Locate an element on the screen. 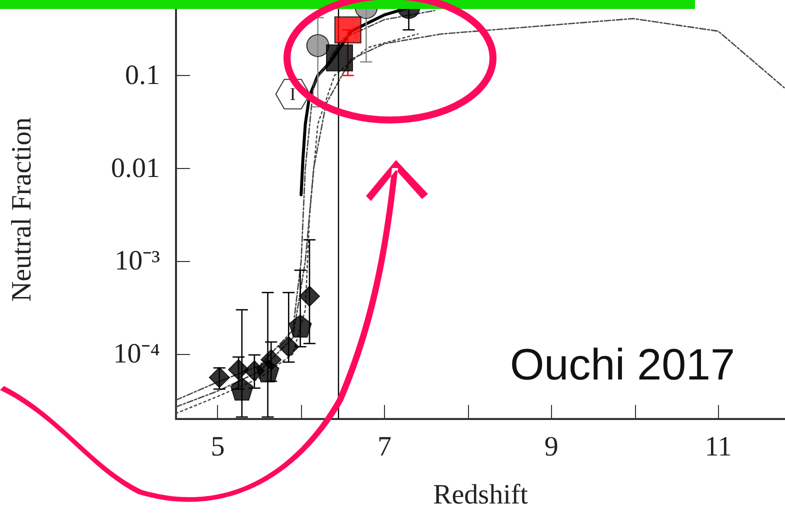  y-tick-label: 10⁻³ is located at coordinates (137, 261).